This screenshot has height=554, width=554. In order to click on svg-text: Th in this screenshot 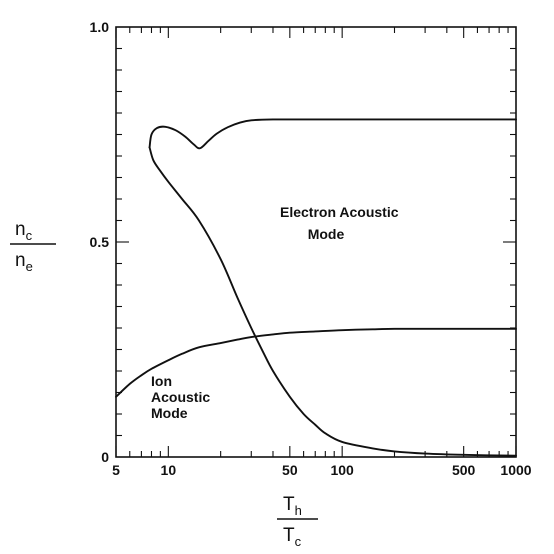, I will do `click(292, 506)`.